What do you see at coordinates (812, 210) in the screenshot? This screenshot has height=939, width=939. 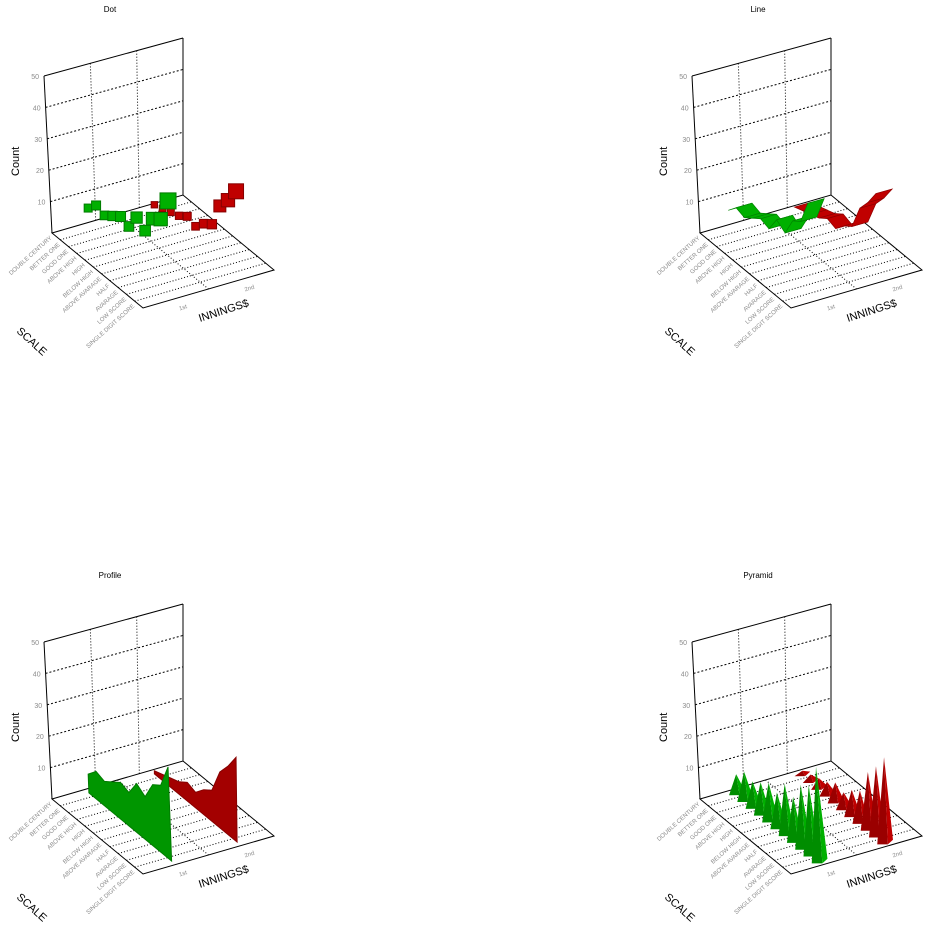 I see `line-ribbon-segment-1st` at bounding box center [812, 210].